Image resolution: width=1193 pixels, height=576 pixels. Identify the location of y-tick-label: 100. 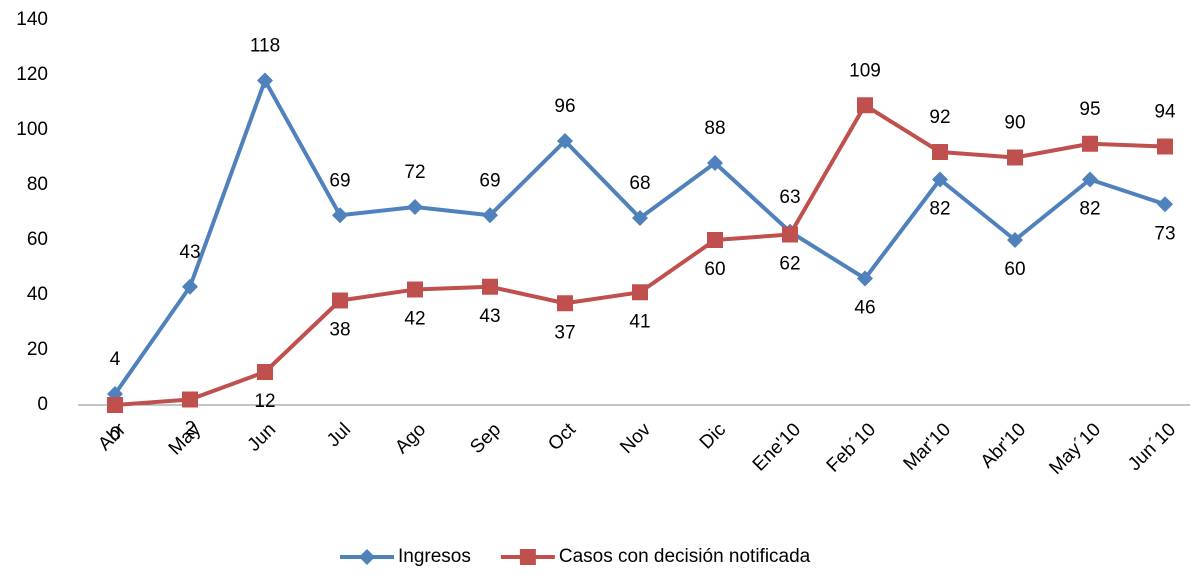
(32, 129).